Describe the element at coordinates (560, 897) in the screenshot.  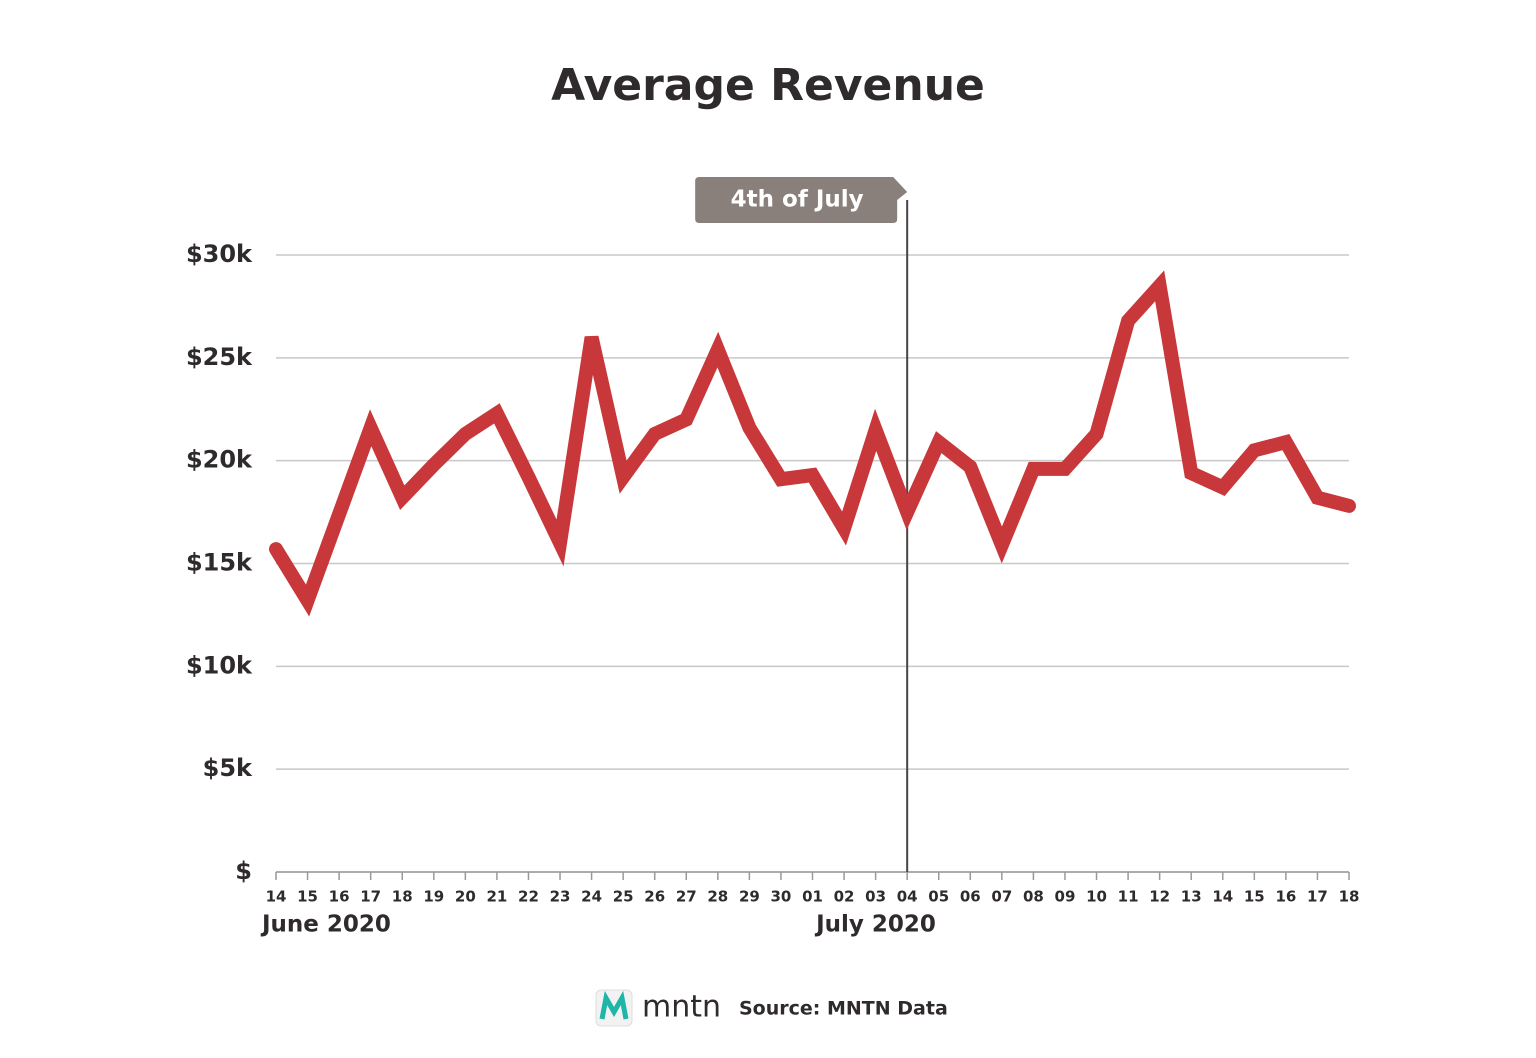
I see `x-tick-label: 23` at that location.